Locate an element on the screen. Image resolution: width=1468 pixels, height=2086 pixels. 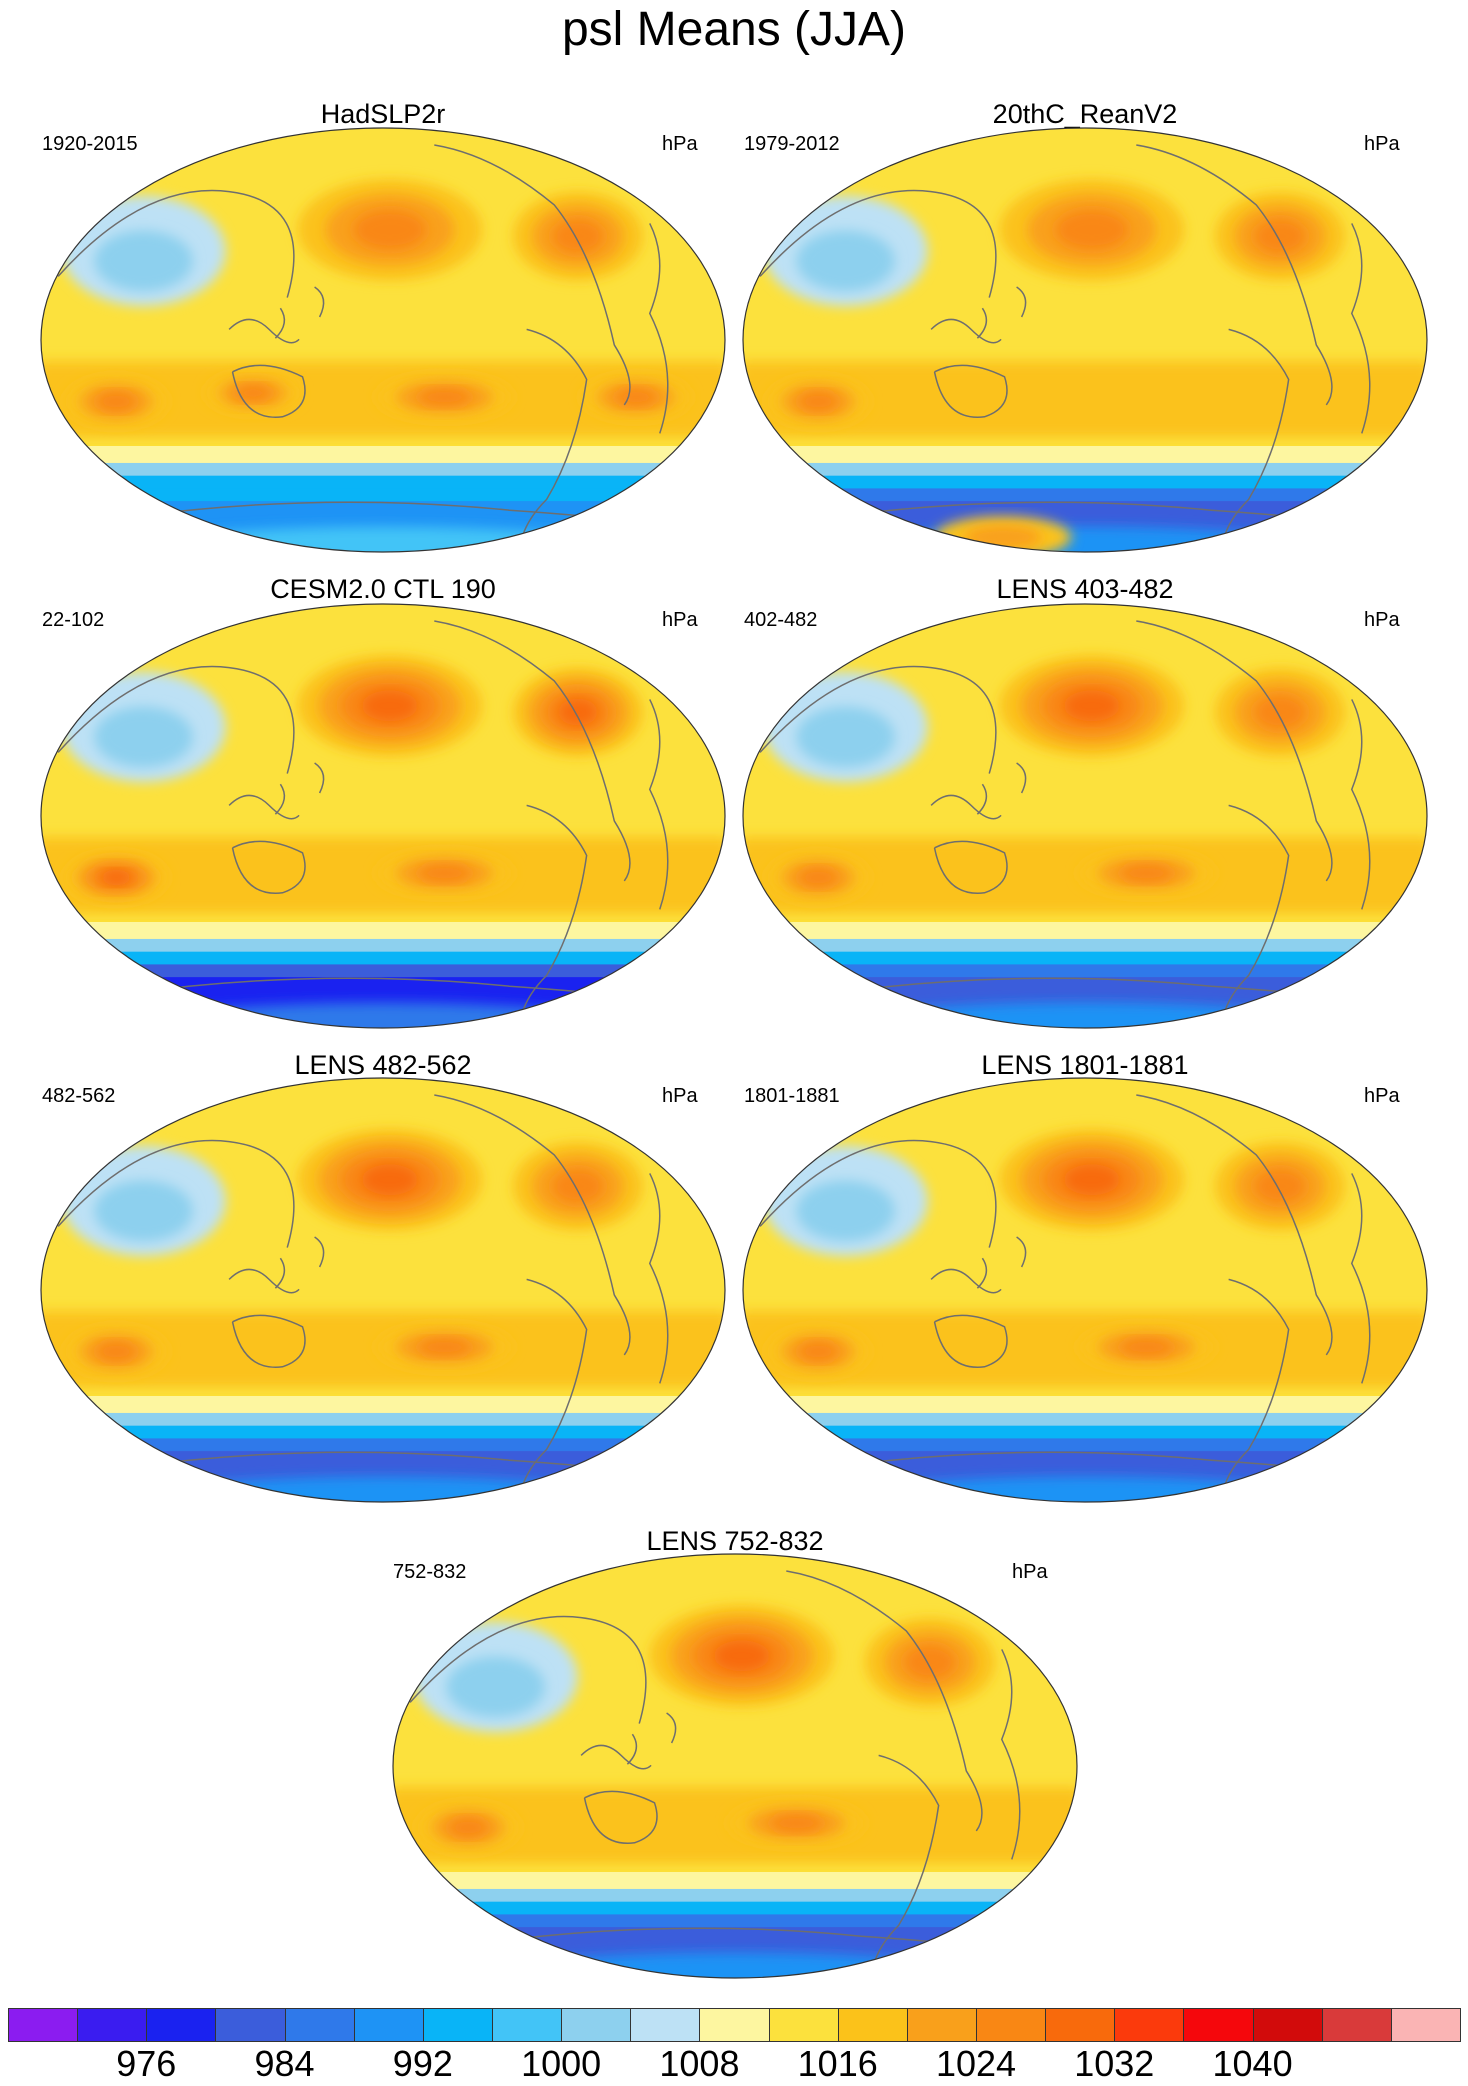
colorbar-tick-label: 1032 is located at coordinates (1114, 2063).